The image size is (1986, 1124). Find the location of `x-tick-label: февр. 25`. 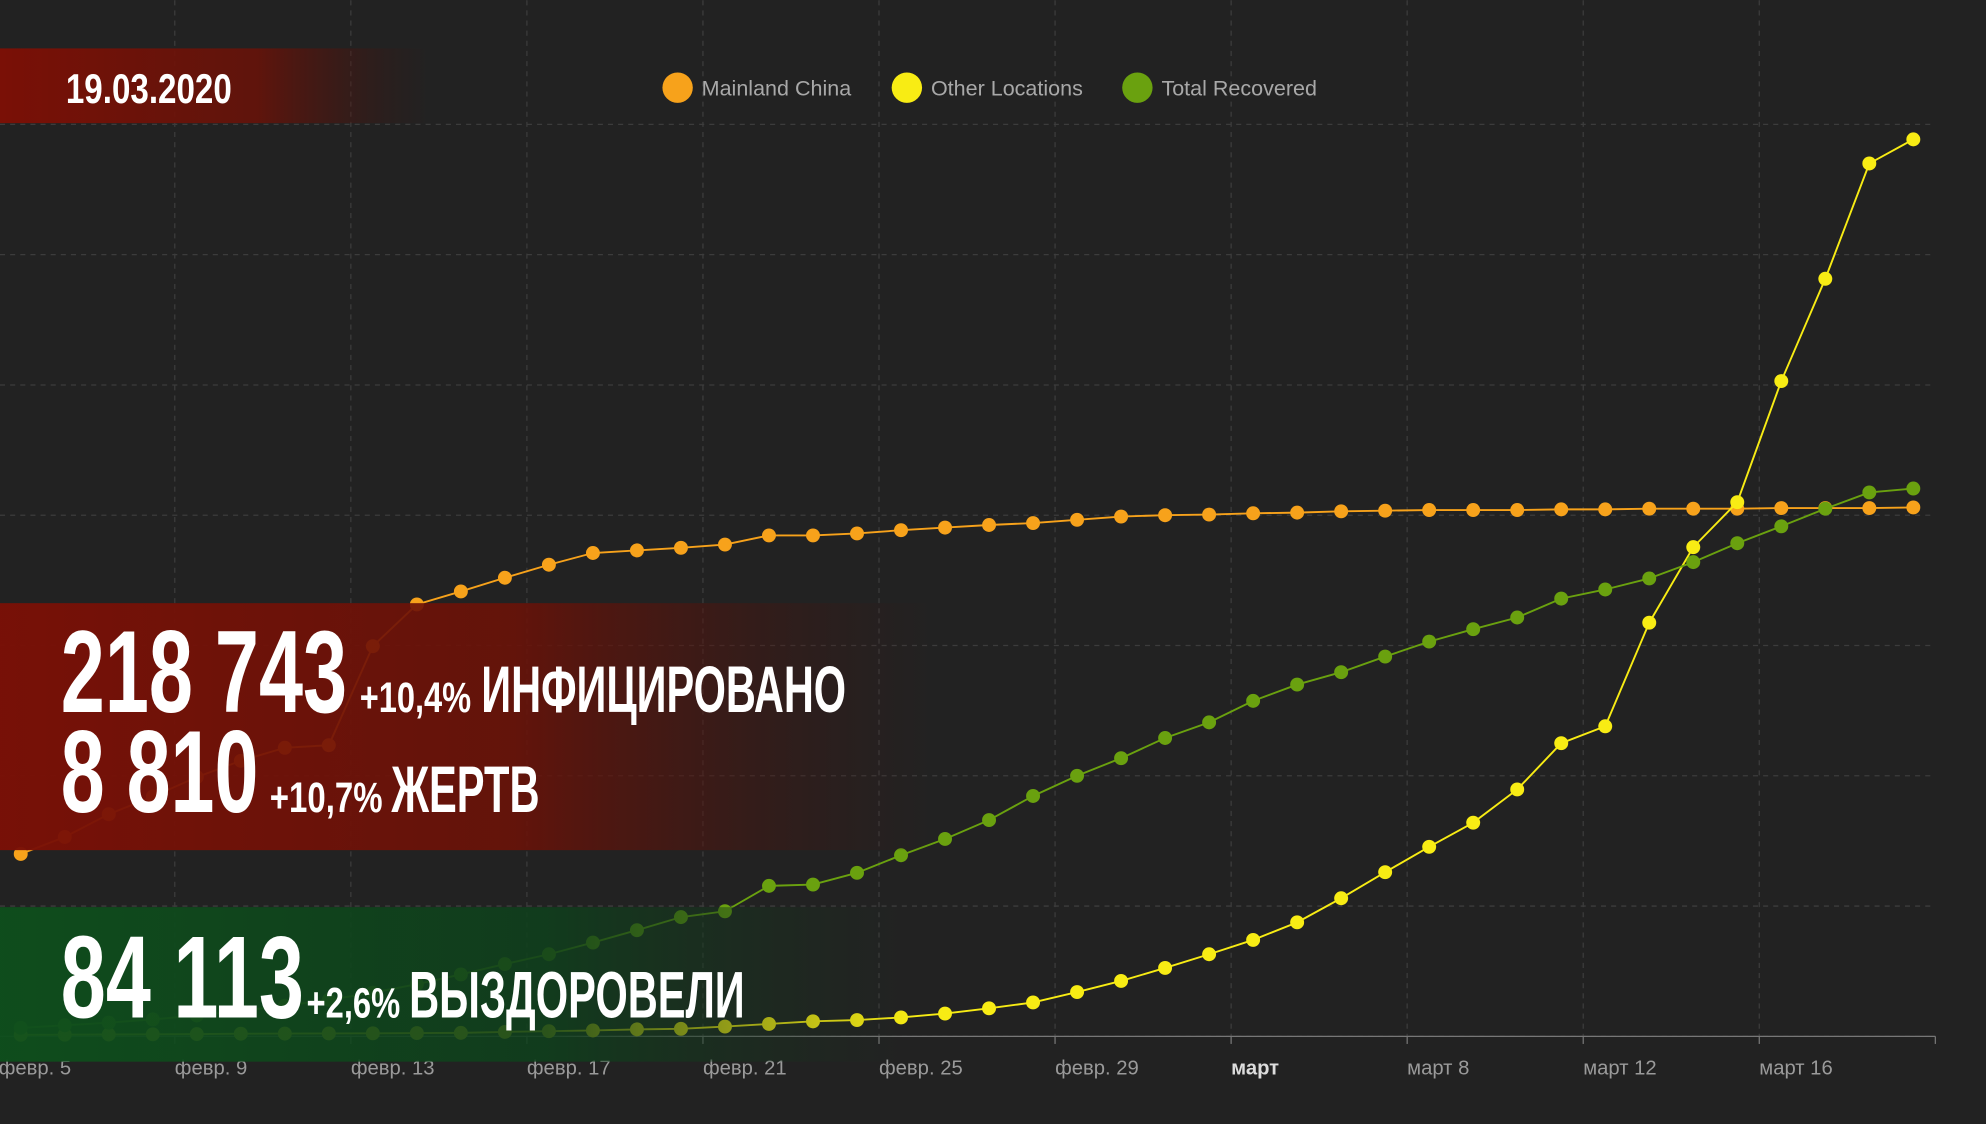

x-tick-label: февр. 25 is located at coordinates (921, 1068).